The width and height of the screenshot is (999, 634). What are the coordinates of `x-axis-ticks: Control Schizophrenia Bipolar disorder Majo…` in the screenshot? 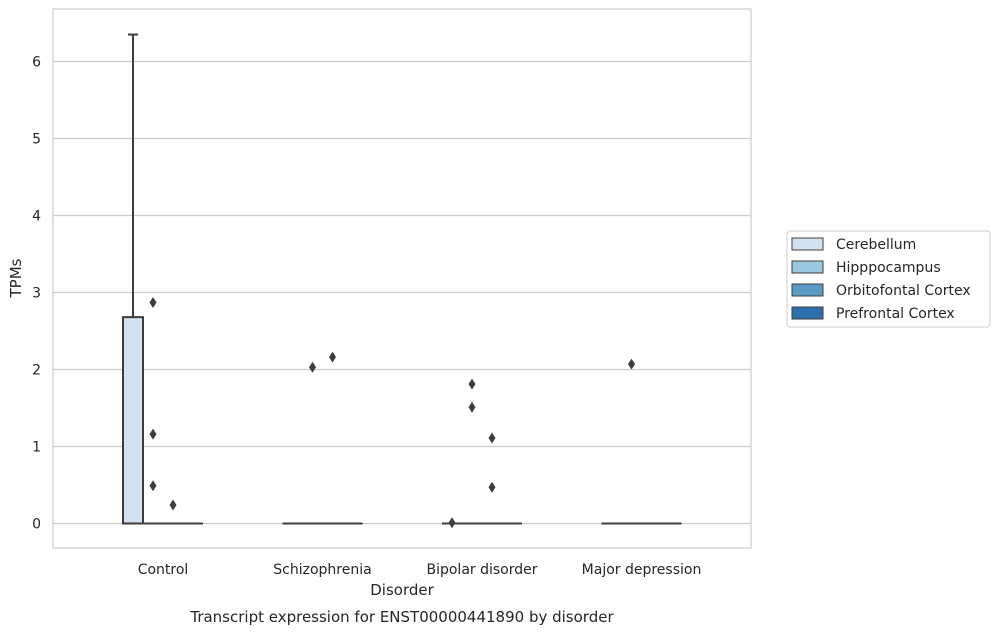 It's located at (420, 570).